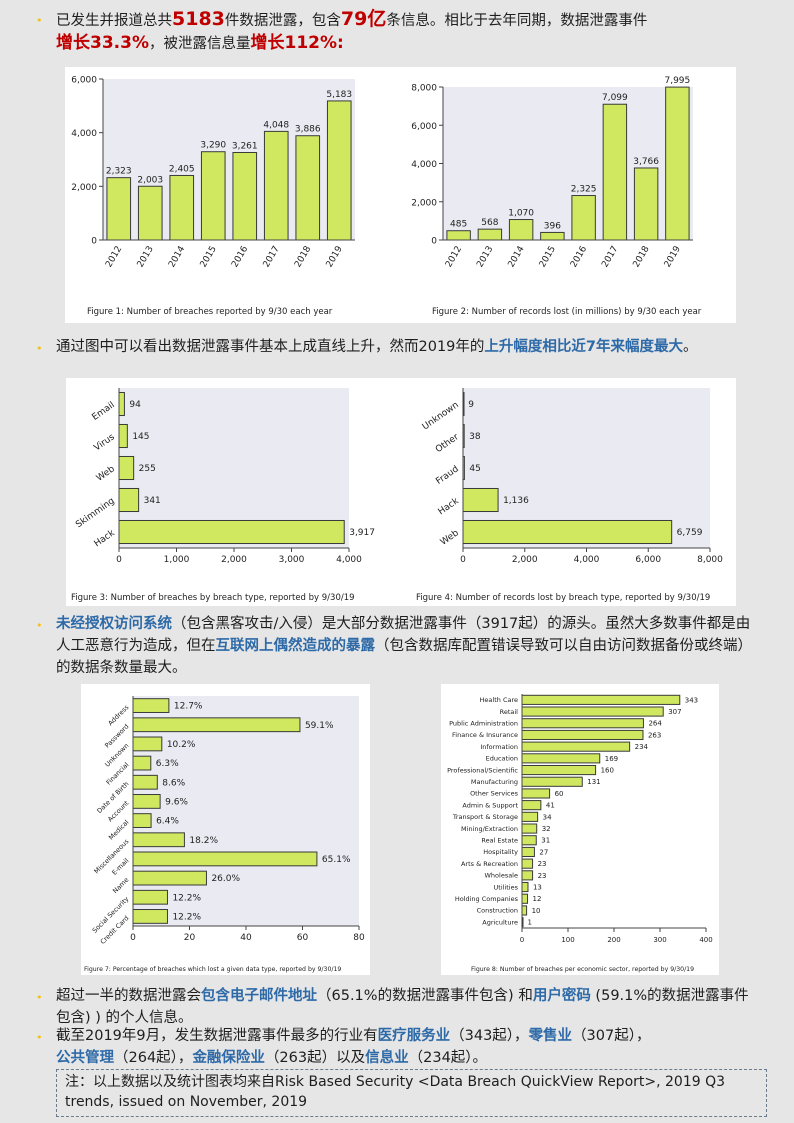 The image size is (794, 1123). Describe the element at coordinates (552, 226) in the screenshot. I see `data-label: 396` at that location.